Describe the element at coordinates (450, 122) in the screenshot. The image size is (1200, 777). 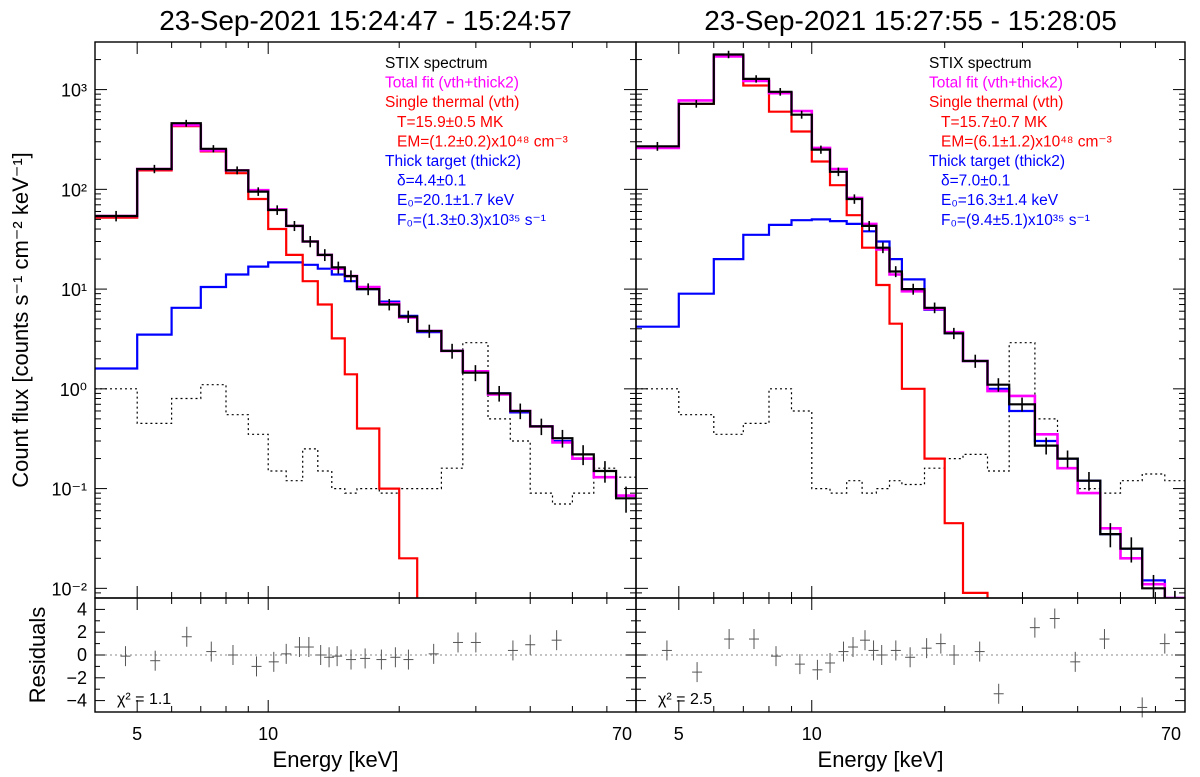
I see `legend-temperature: T=15.9±0.5 MK` at that location.